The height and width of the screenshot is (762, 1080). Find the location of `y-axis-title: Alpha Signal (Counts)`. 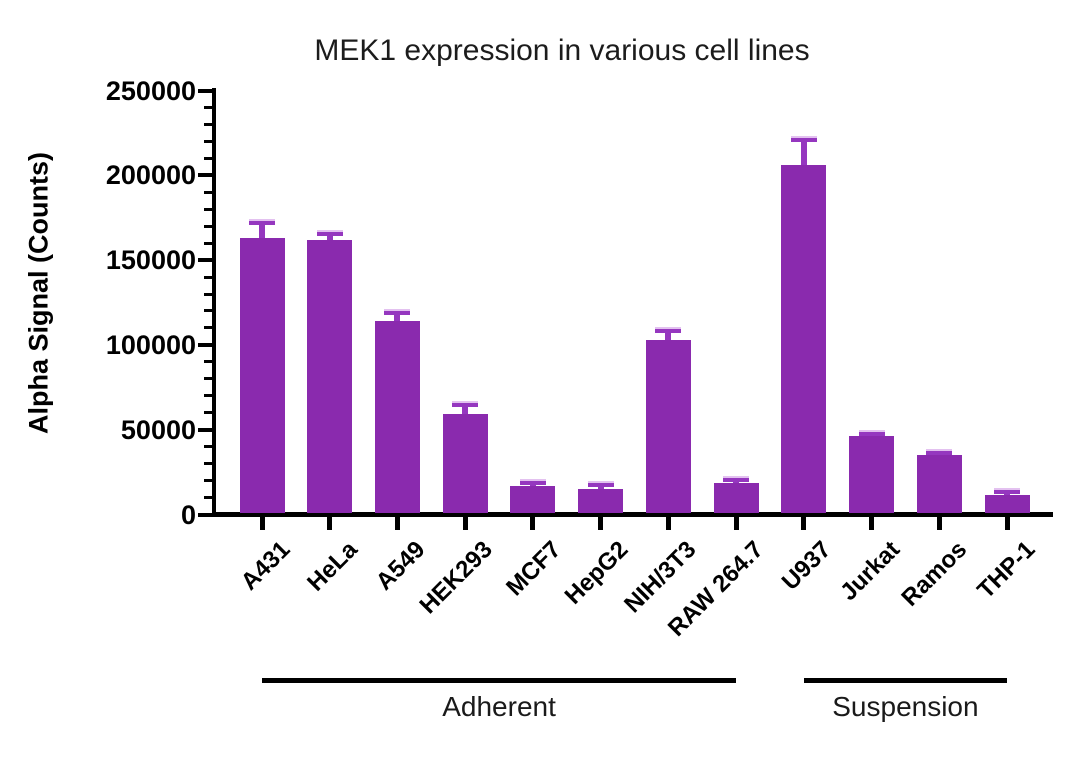

y-axis-title: Alpha Signal (Counts) is located at coordinates (38, 293).